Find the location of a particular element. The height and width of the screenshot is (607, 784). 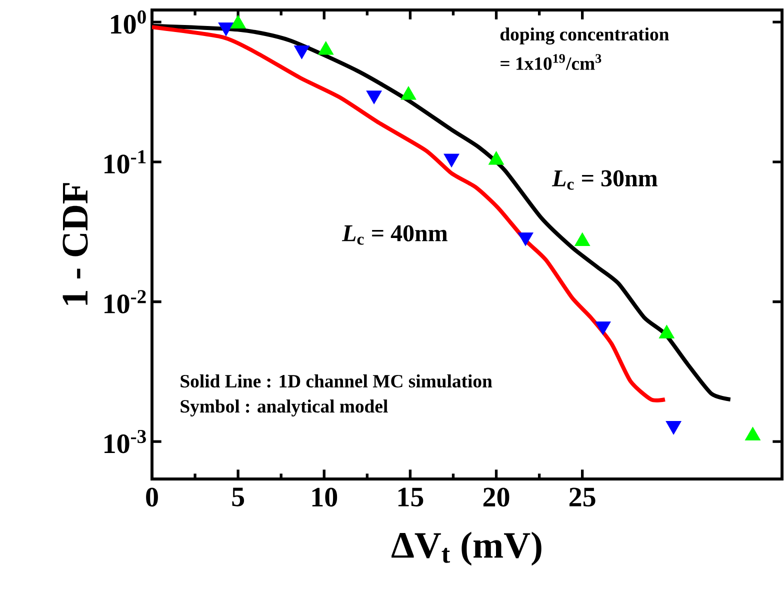

y-tick-label: 10$^{-3}$ is located at coordinates (125, 442).